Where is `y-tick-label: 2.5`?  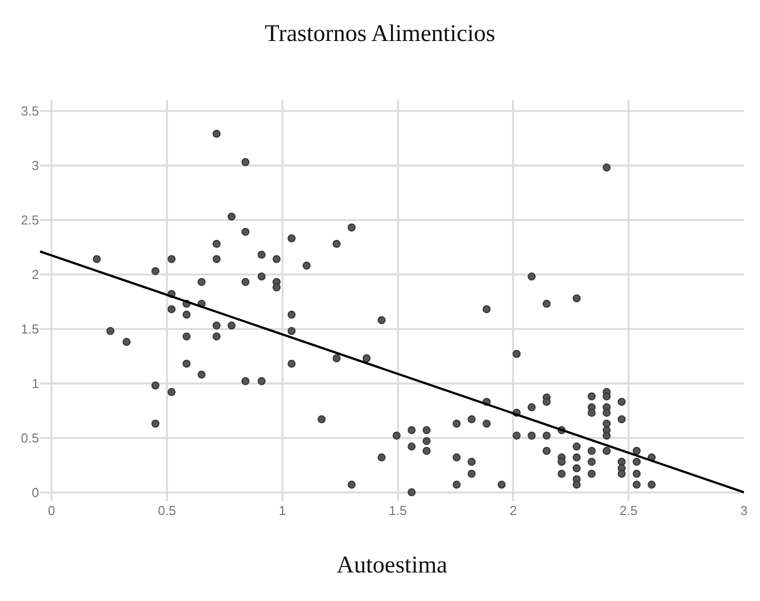 y-tick-label: 2.5 is located at coordinates (29, 220).